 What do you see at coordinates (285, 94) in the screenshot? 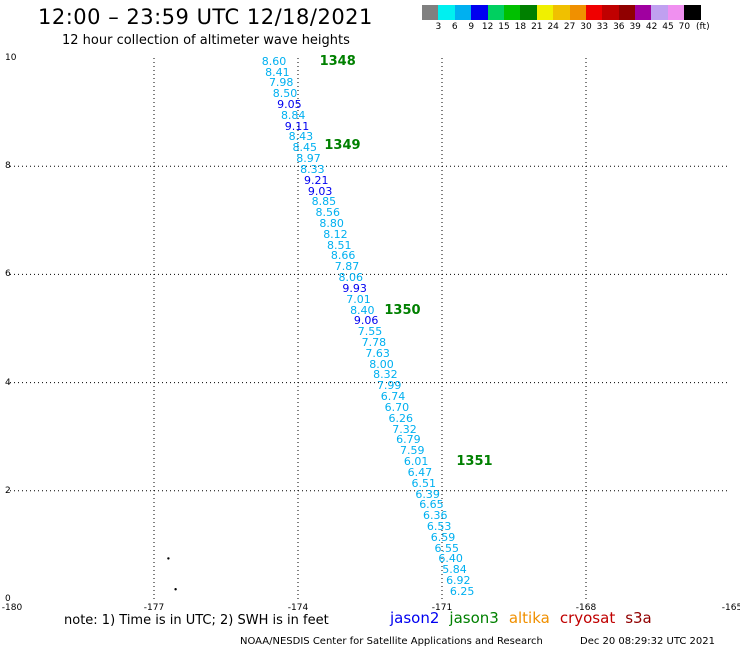
I see `wave-height-value: 8.50` at bounding box center [285, 94].